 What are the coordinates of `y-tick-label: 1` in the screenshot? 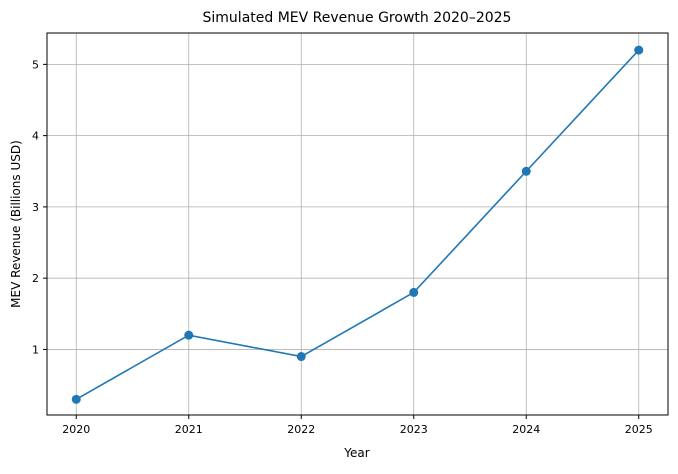 It's located at (35, 349).